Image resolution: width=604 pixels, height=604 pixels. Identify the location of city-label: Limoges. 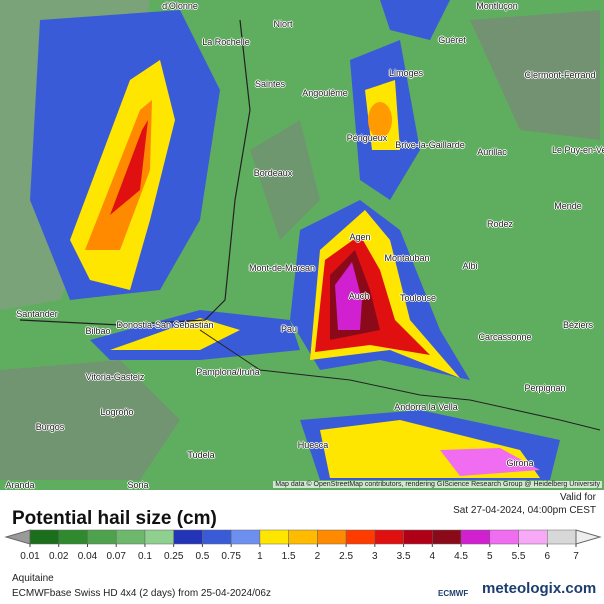
(406, 73).